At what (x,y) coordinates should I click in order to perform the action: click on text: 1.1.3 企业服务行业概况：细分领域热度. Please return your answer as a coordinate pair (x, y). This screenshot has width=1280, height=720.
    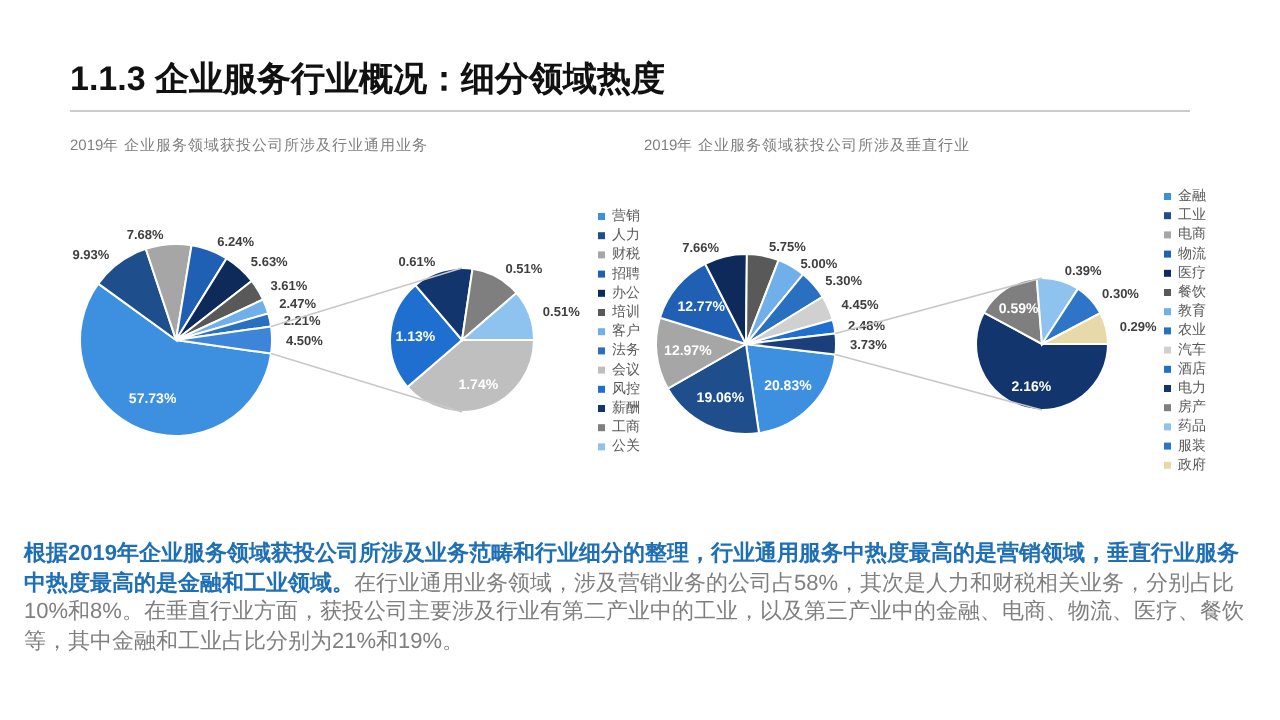
    Looking at the image, I should click on (630, 84).